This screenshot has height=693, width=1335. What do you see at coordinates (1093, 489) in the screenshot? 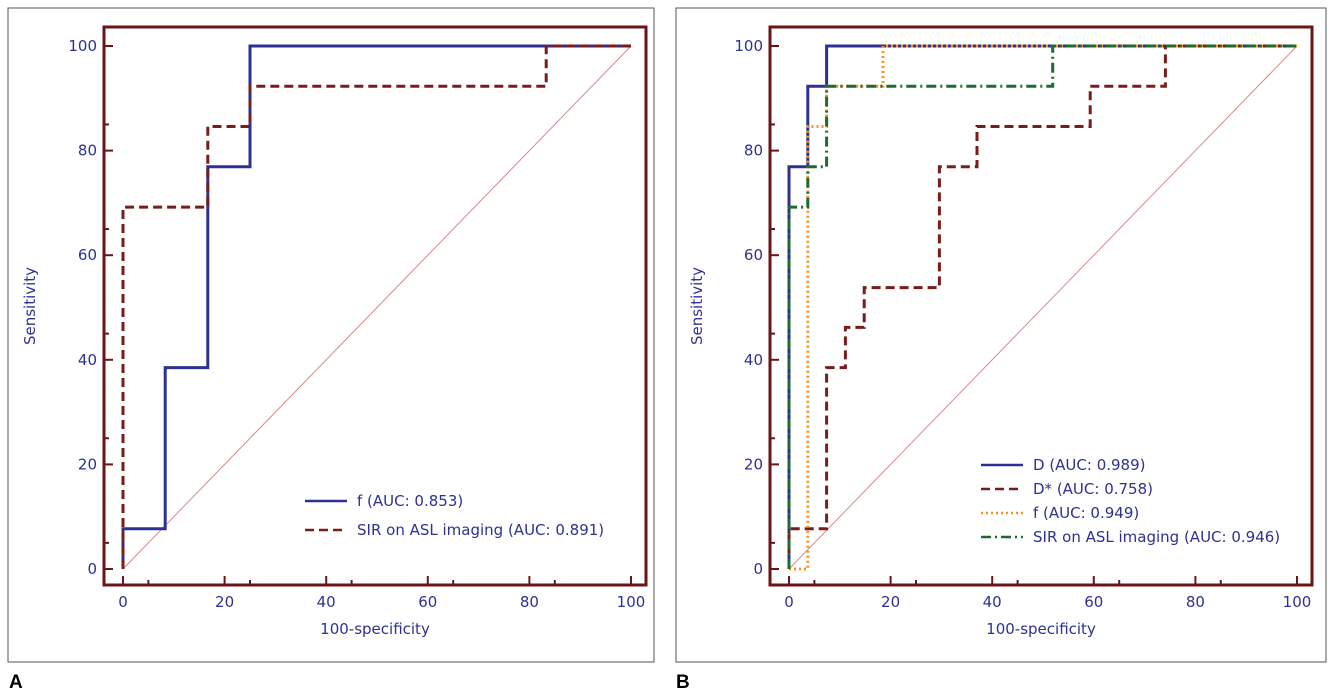
I see `legend-label: D* (AUC: 0.758)` at bounding box center [1093, 489].